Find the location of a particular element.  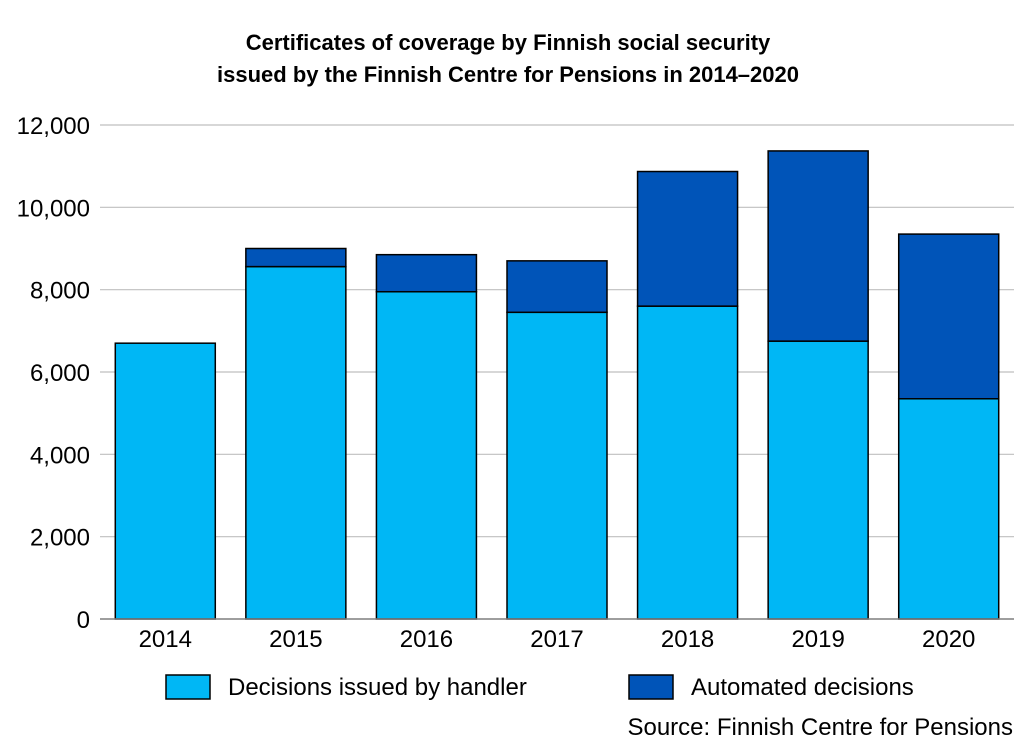

x-tick-label: 2020 is located at coordinates (948, 639).